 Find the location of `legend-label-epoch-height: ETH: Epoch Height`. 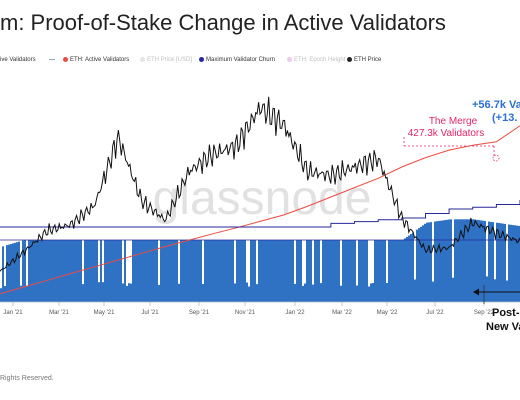

legend-label-epoch-height: ETH: Epoch Height is located at coordinates (320, 60).